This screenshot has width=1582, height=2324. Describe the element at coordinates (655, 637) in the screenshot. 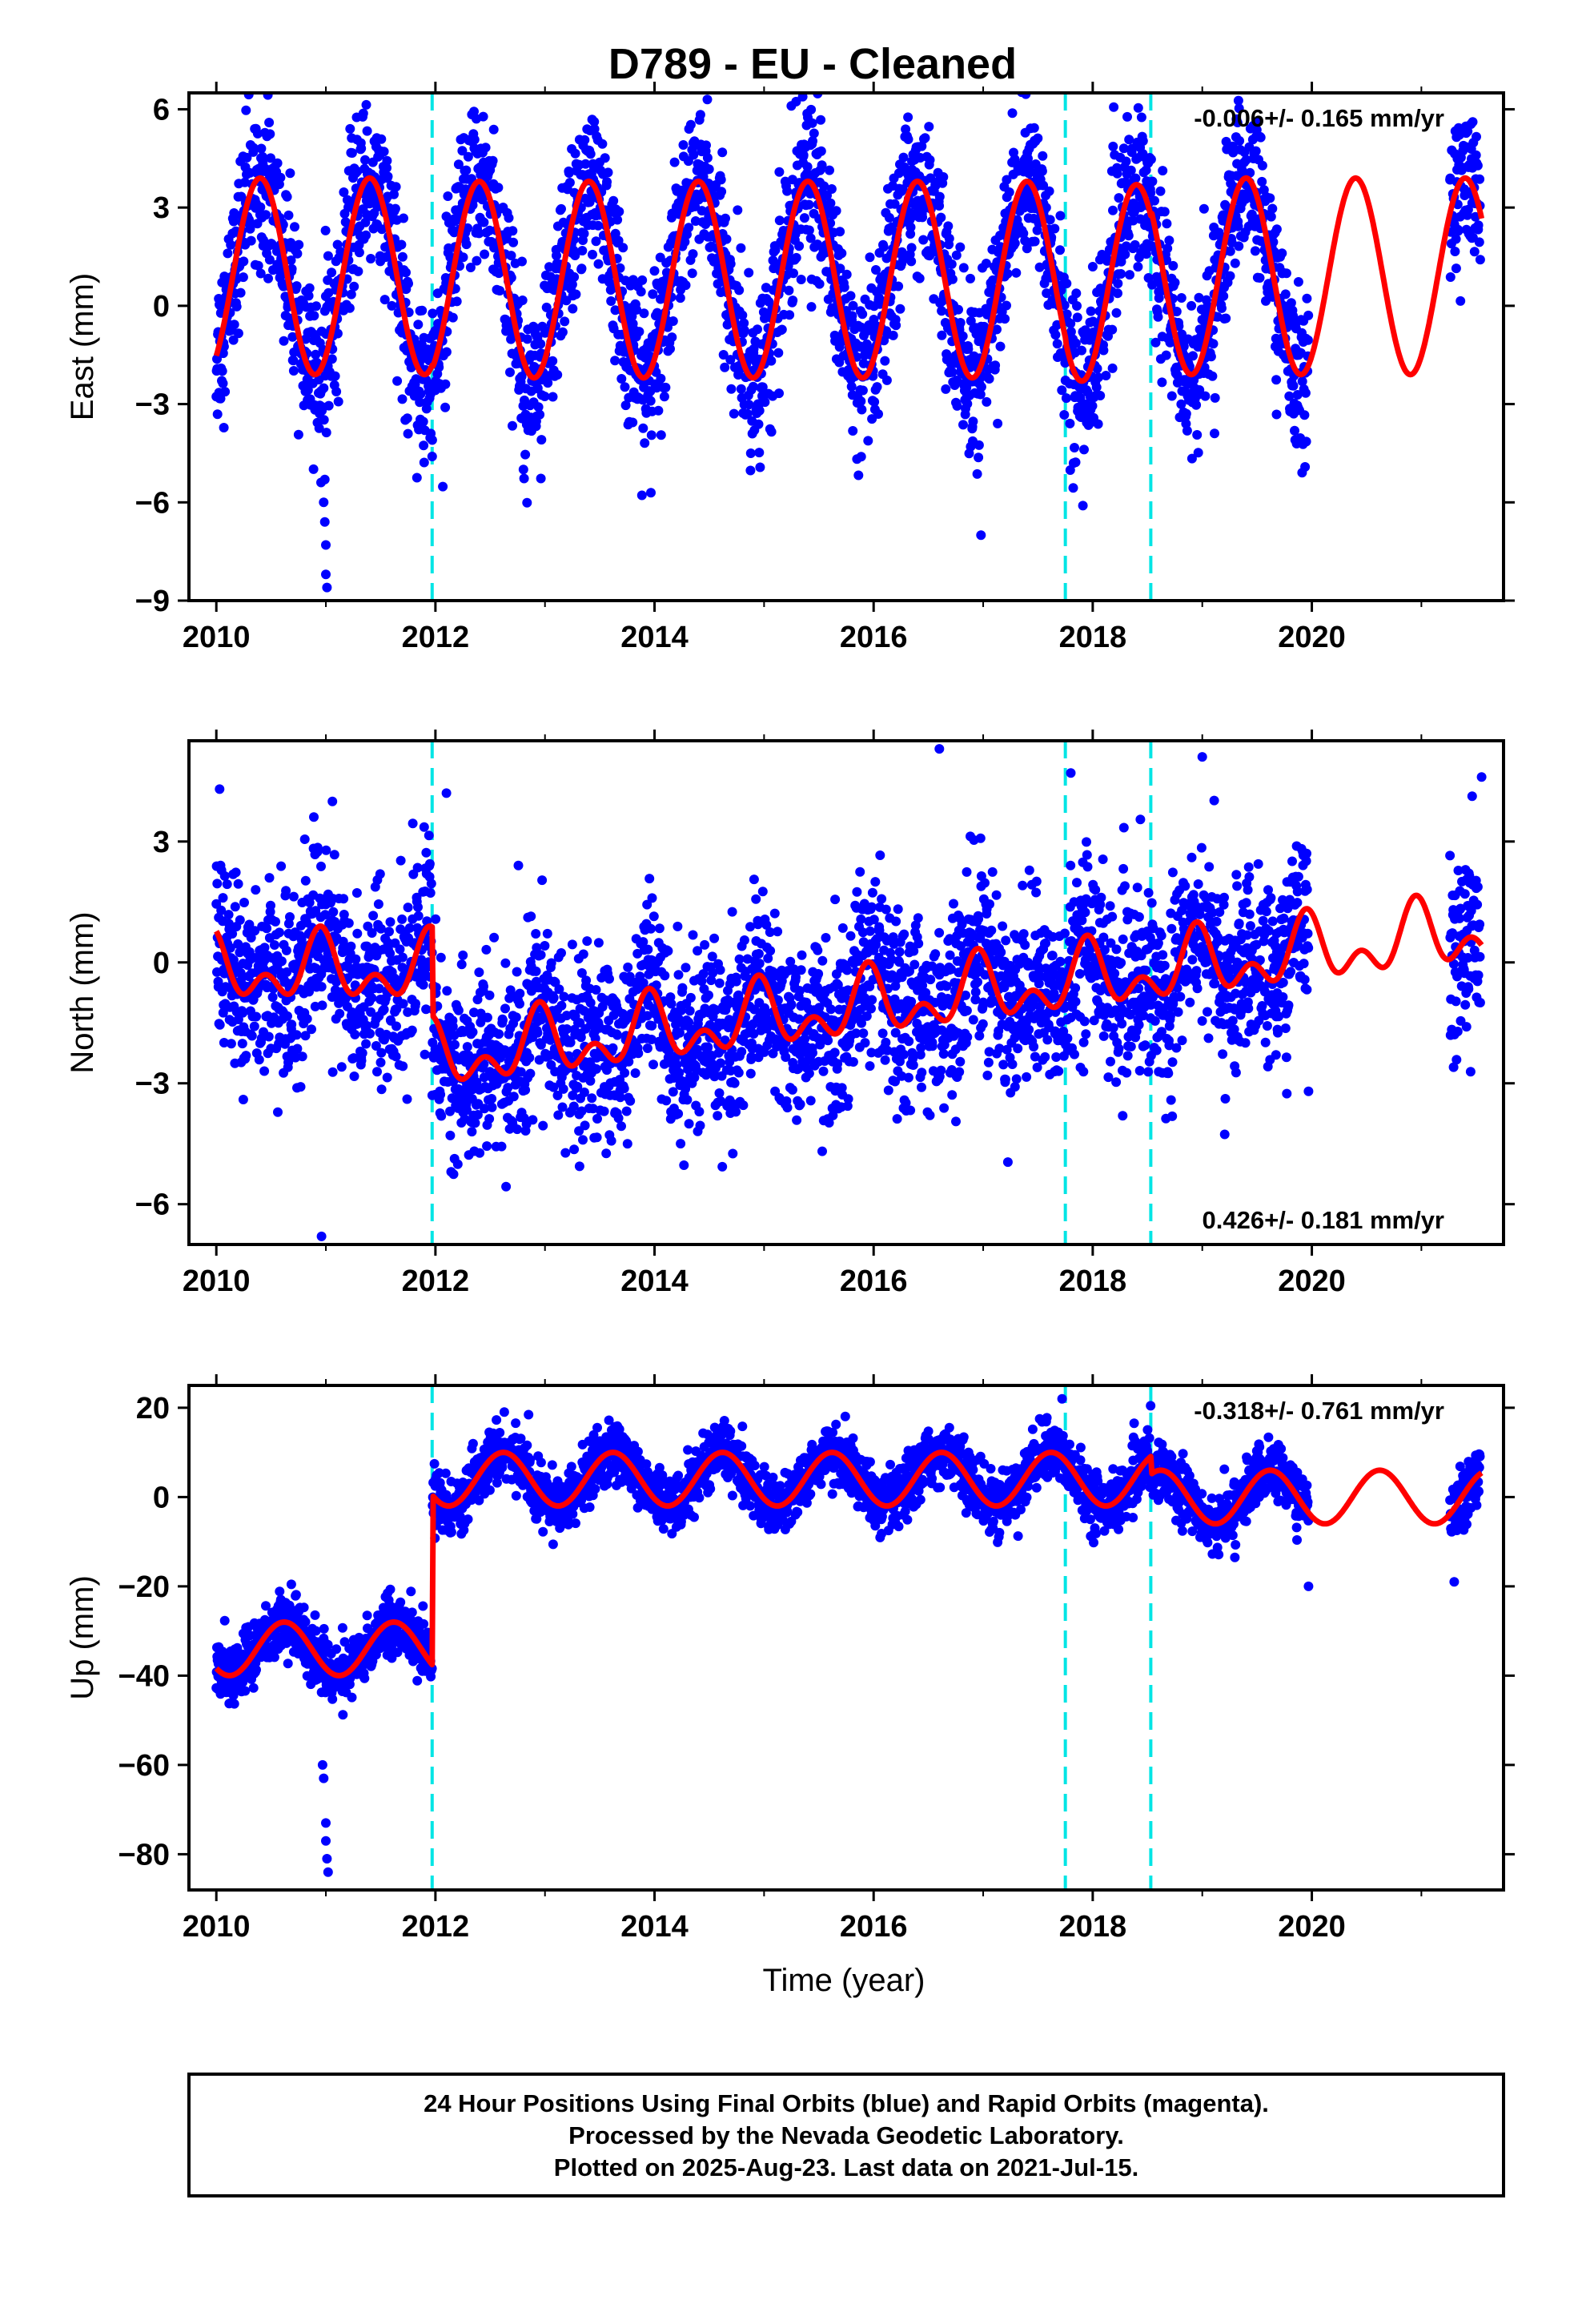

I see `x-tick-label: 2014` at that location.